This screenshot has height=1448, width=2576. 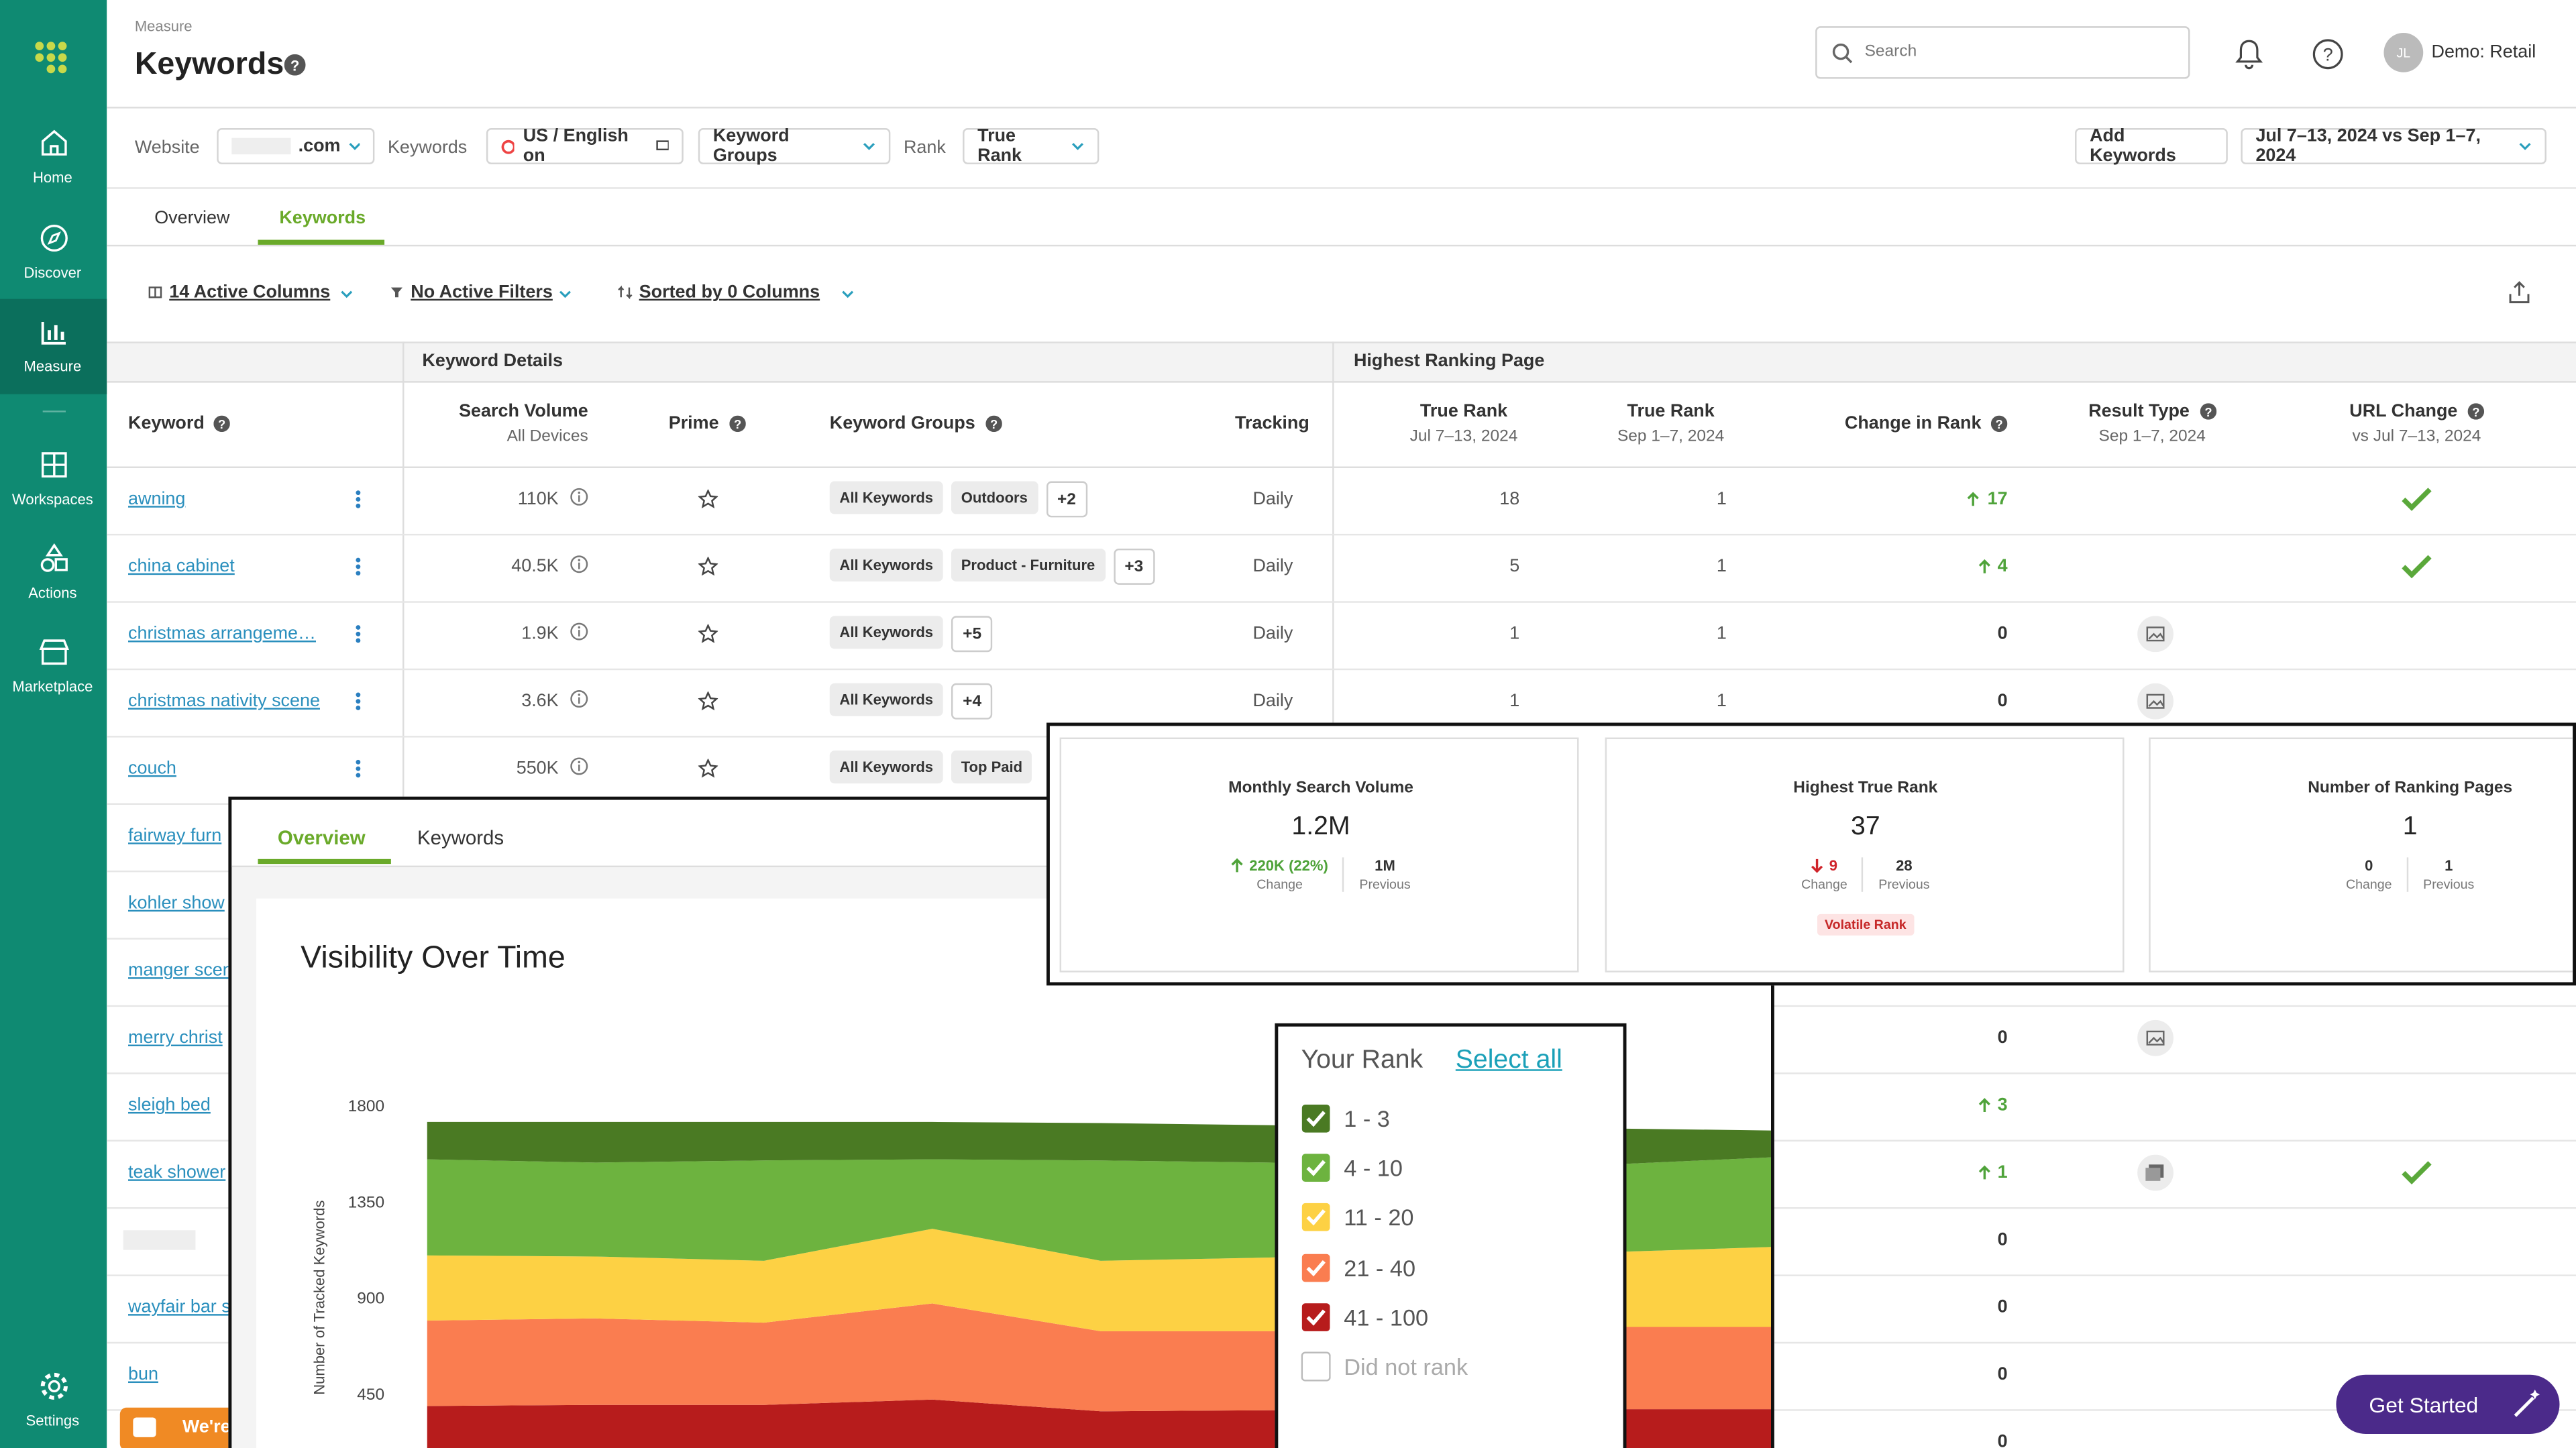 What do you see at coordinates (1865, 788) in the screenshot?
I see `metric-title: Highest True Rank` at bounding box center [1865, 788].